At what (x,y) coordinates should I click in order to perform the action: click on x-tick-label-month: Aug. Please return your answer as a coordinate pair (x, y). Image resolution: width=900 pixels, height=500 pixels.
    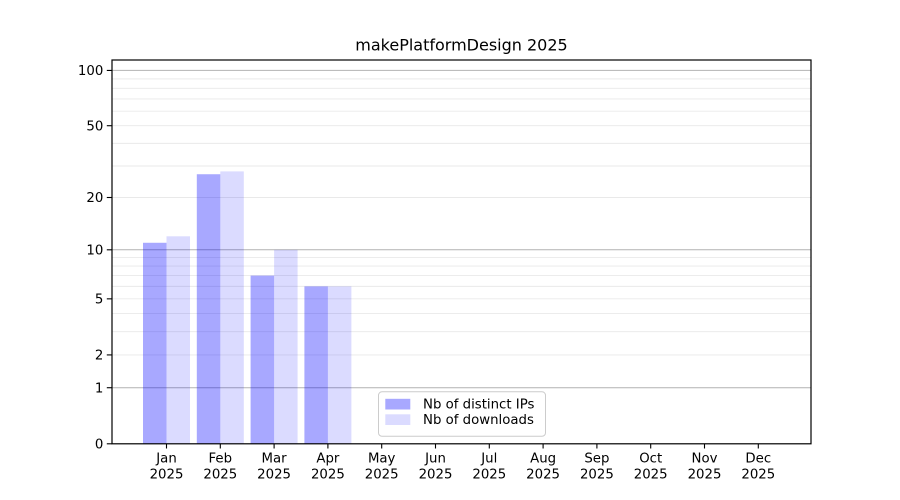
    Looking at the image, I should click on (543, 459).